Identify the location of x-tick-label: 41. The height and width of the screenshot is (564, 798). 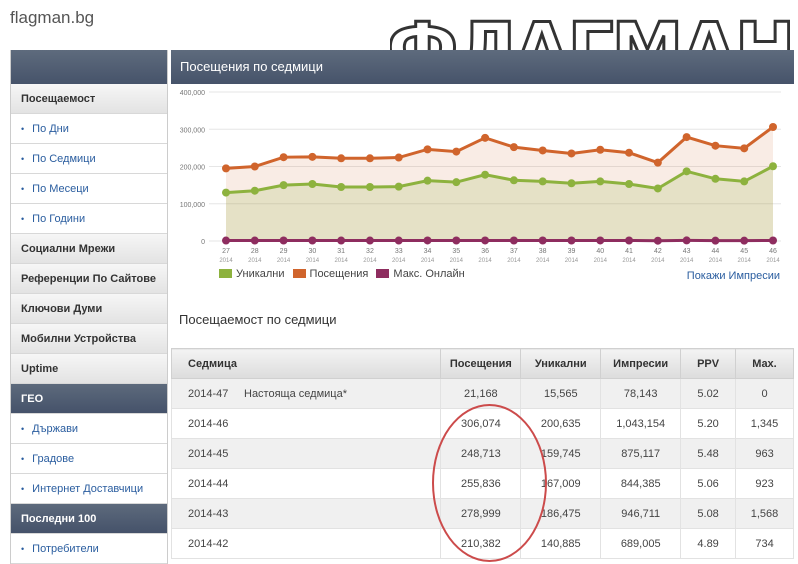
(629, 251).